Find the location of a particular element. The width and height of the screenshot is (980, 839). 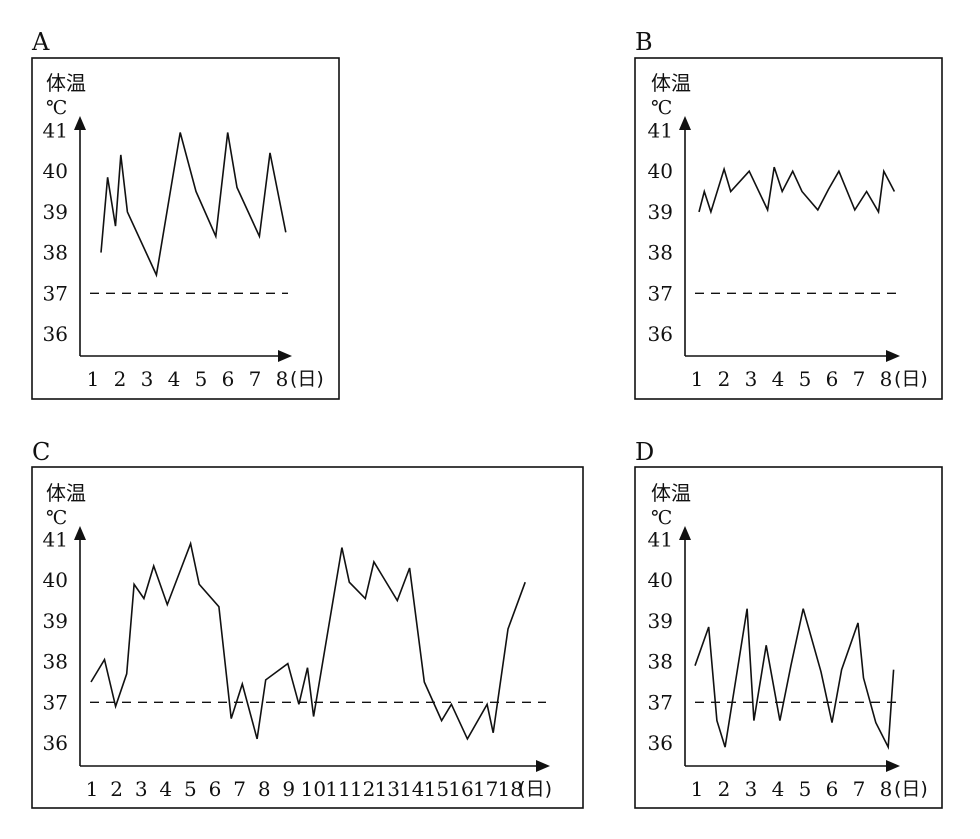

panel-a-xtick: 4 is located at coordinates (174, 379).